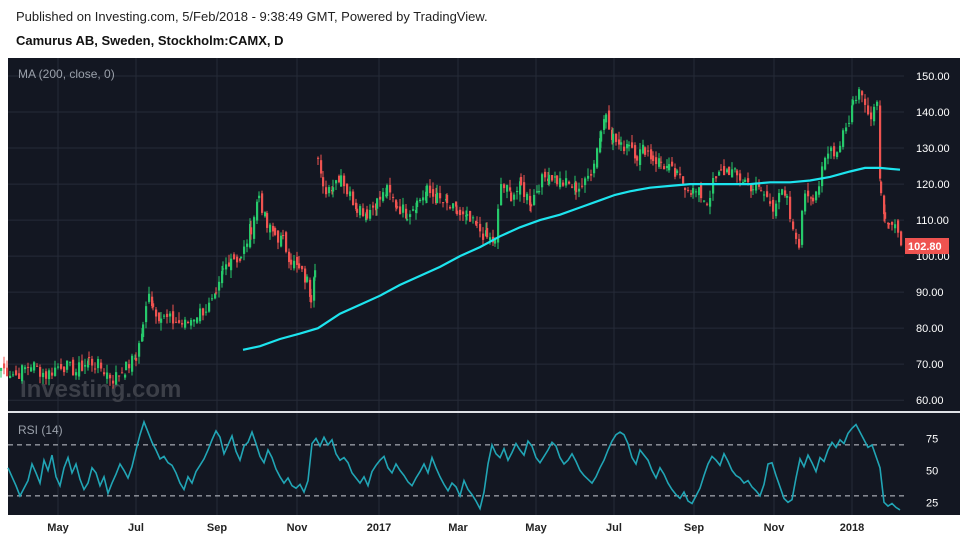  What do you see at coordinates (217, 528) in the screenshot?
I see `x-tick-label: Sep` at bounding box center [217, 528].